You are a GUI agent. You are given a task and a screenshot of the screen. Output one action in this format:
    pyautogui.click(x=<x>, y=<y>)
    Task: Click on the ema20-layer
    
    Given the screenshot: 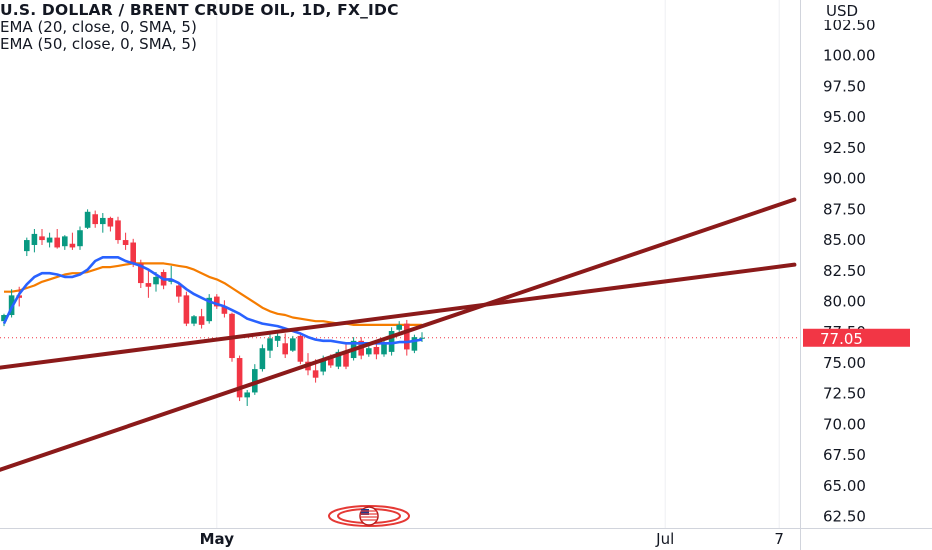 What is the action you would take?
    pyautogui.click(x=212, y=300)
    